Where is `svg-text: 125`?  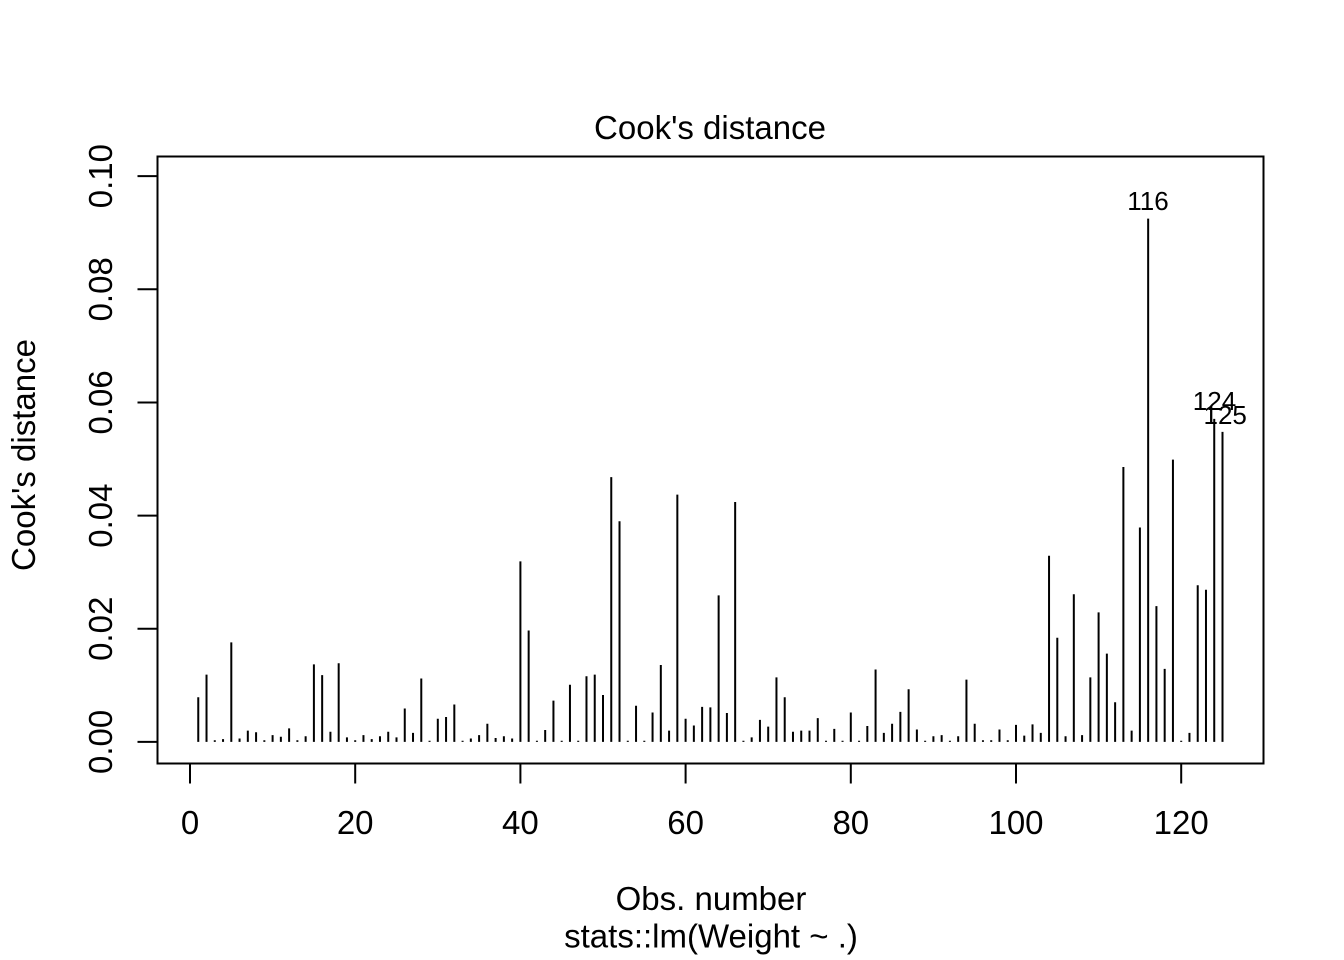
svg-text: 125 is located at coordinates (1225, 415).